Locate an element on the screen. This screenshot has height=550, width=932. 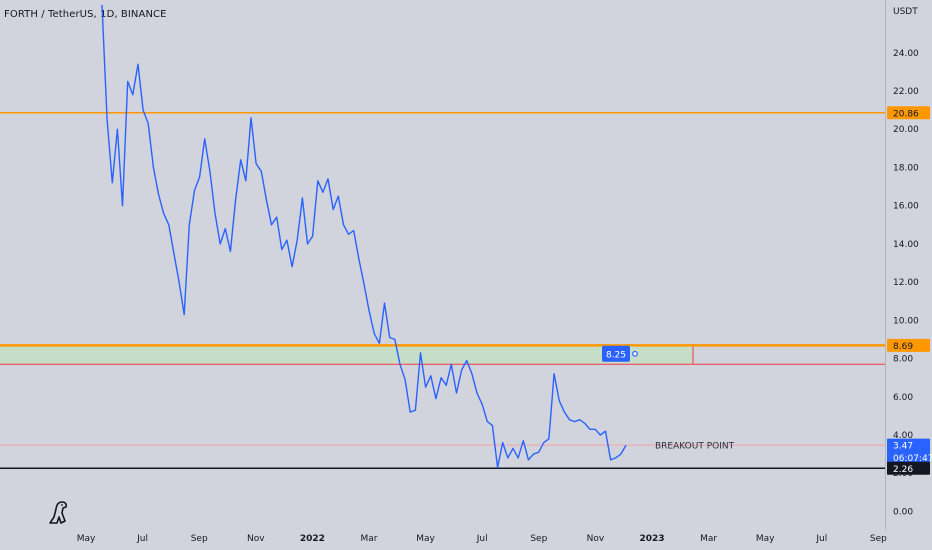
demand-zone is located at coordinates (346, 355).